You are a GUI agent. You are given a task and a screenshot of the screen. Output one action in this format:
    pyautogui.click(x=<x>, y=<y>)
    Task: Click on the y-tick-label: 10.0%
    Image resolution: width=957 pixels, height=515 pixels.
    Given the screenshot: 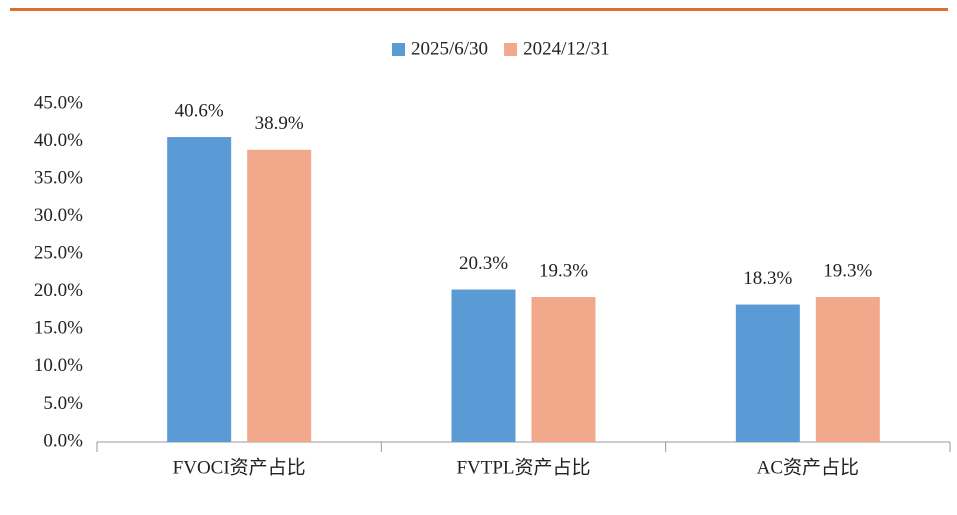 What is the action you would take?
    pyautogui.click(x=58, y=365)
    